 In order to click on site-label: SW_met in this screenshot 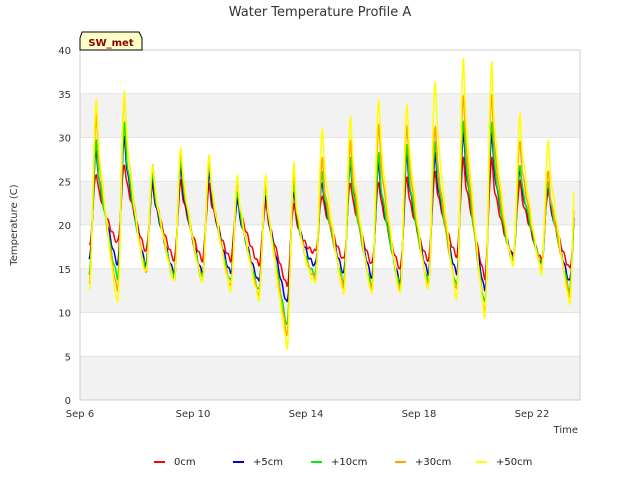, I will do `click(110, 43)`.